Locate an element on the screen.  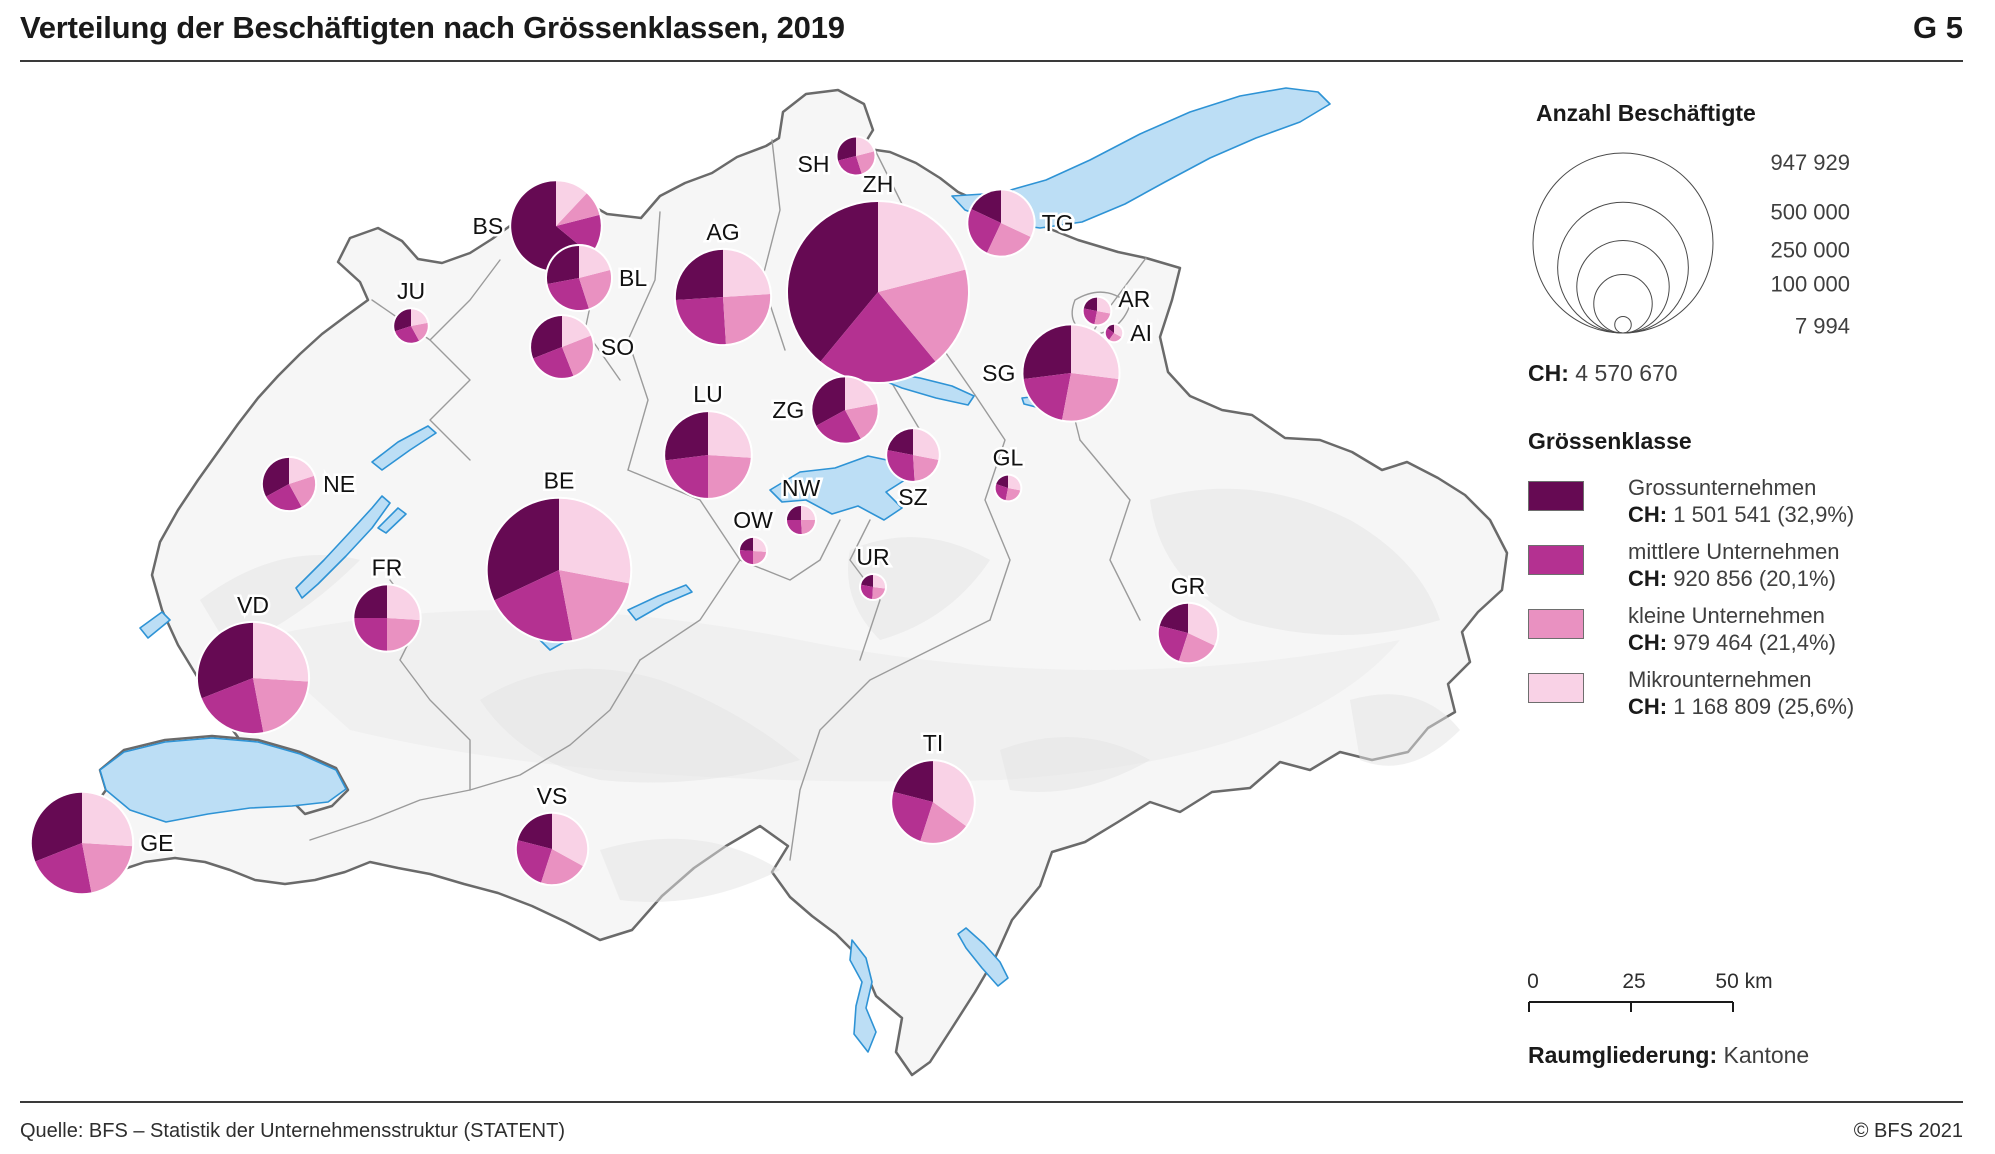
canton-pie-AG is located at coordinates (723, 297).